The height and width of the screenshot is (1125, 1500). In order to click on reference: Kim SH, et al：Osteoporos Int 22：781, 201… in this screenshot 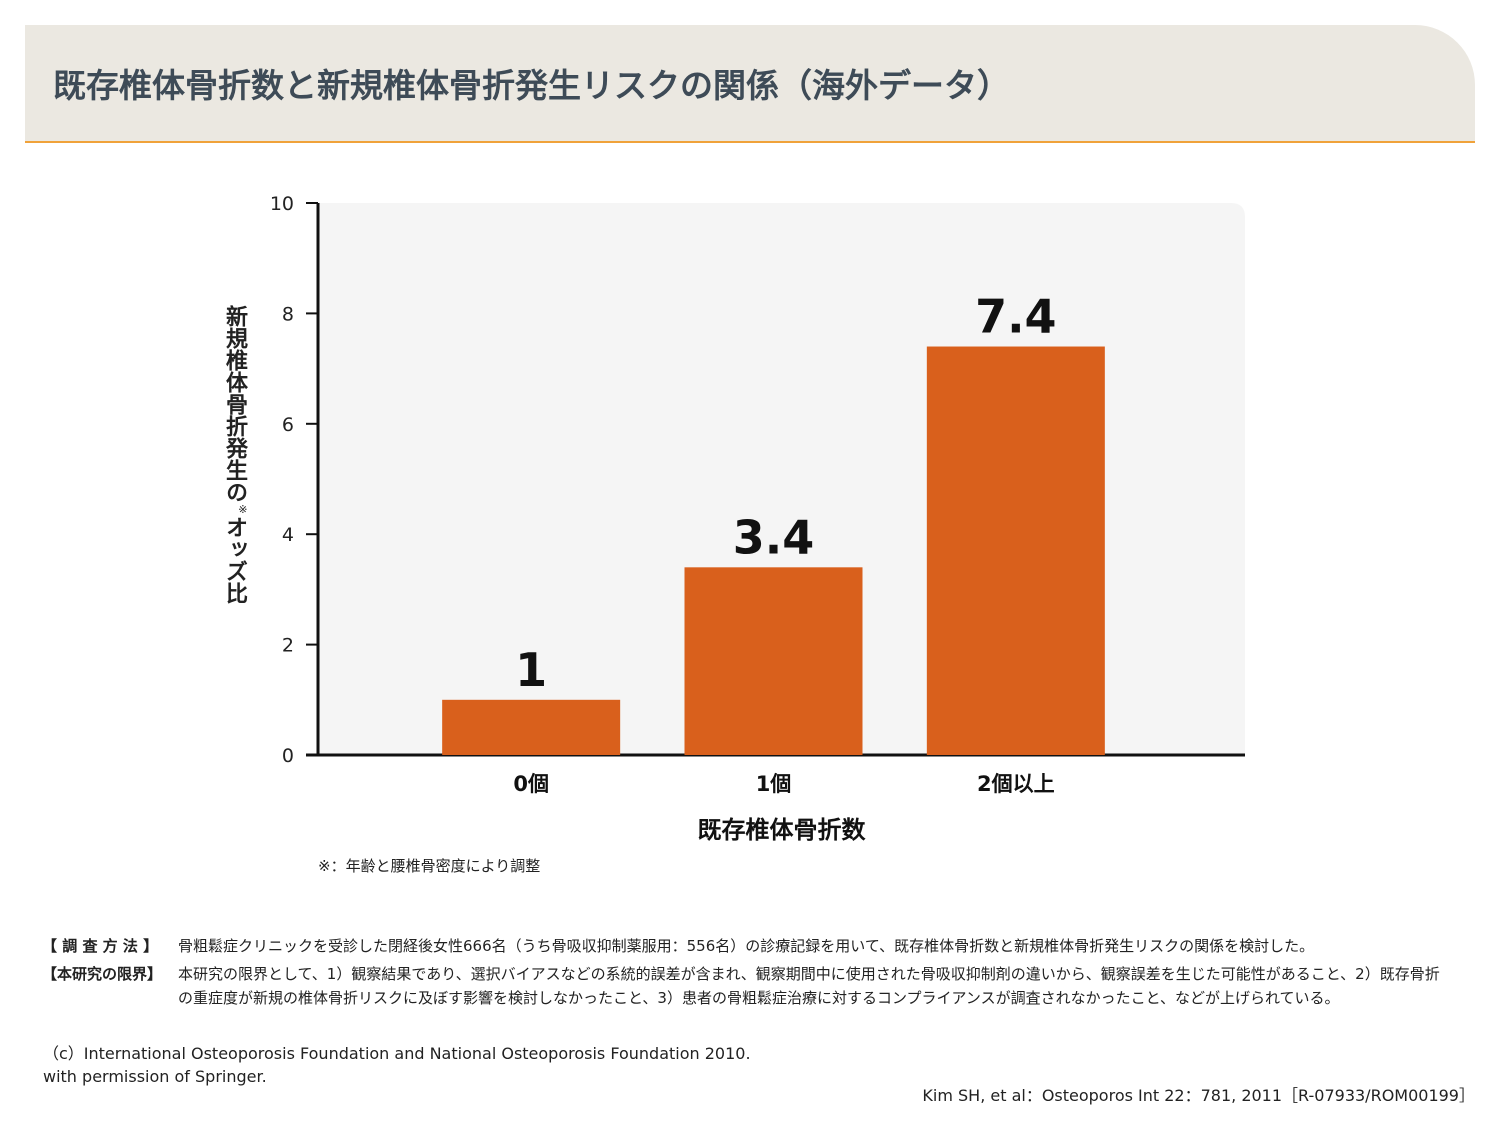, I will do `click(1198, 1095)`.